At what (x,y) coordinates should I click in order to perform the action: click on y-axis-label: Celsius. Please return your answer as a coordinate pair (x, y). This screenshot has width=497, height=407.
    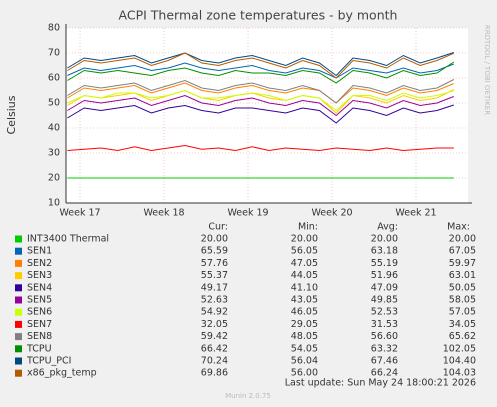
    Looking at the image, I should click on (11, 114).